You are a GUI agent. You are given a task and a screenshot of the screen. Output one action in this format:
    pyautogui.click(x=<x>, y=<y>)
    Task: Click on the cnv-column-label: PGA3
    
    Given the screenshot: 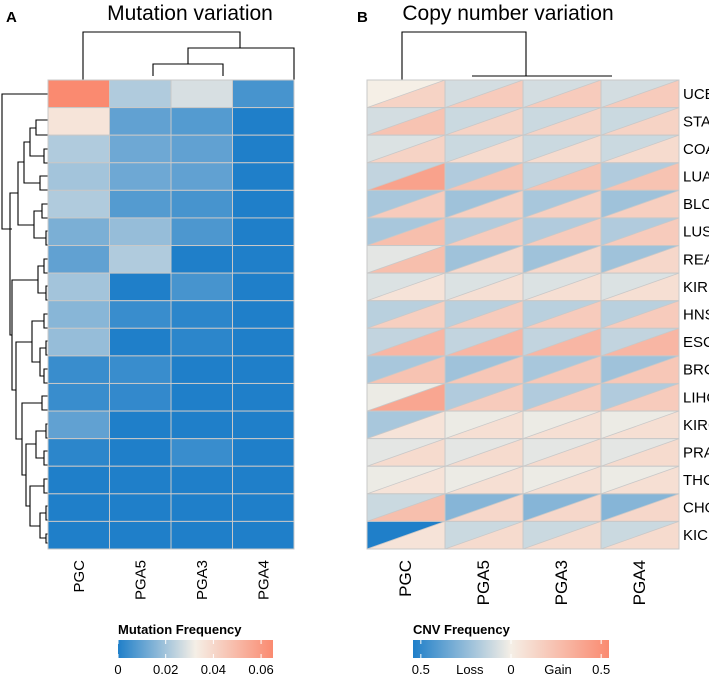 What is the action you would take?
    pyautogui.click(x=561, y=582)
    